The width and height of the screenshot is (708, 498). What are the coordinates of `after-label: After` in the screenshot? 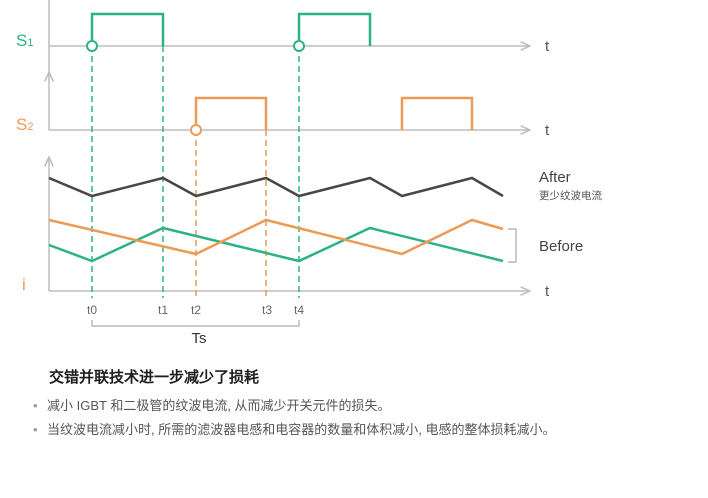 It's located at (555, 177).